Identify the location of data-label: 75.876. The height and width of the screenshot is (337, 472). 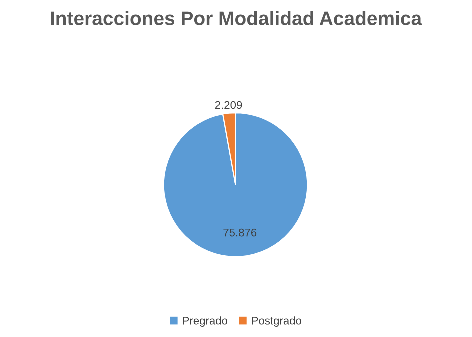
(240, 232).